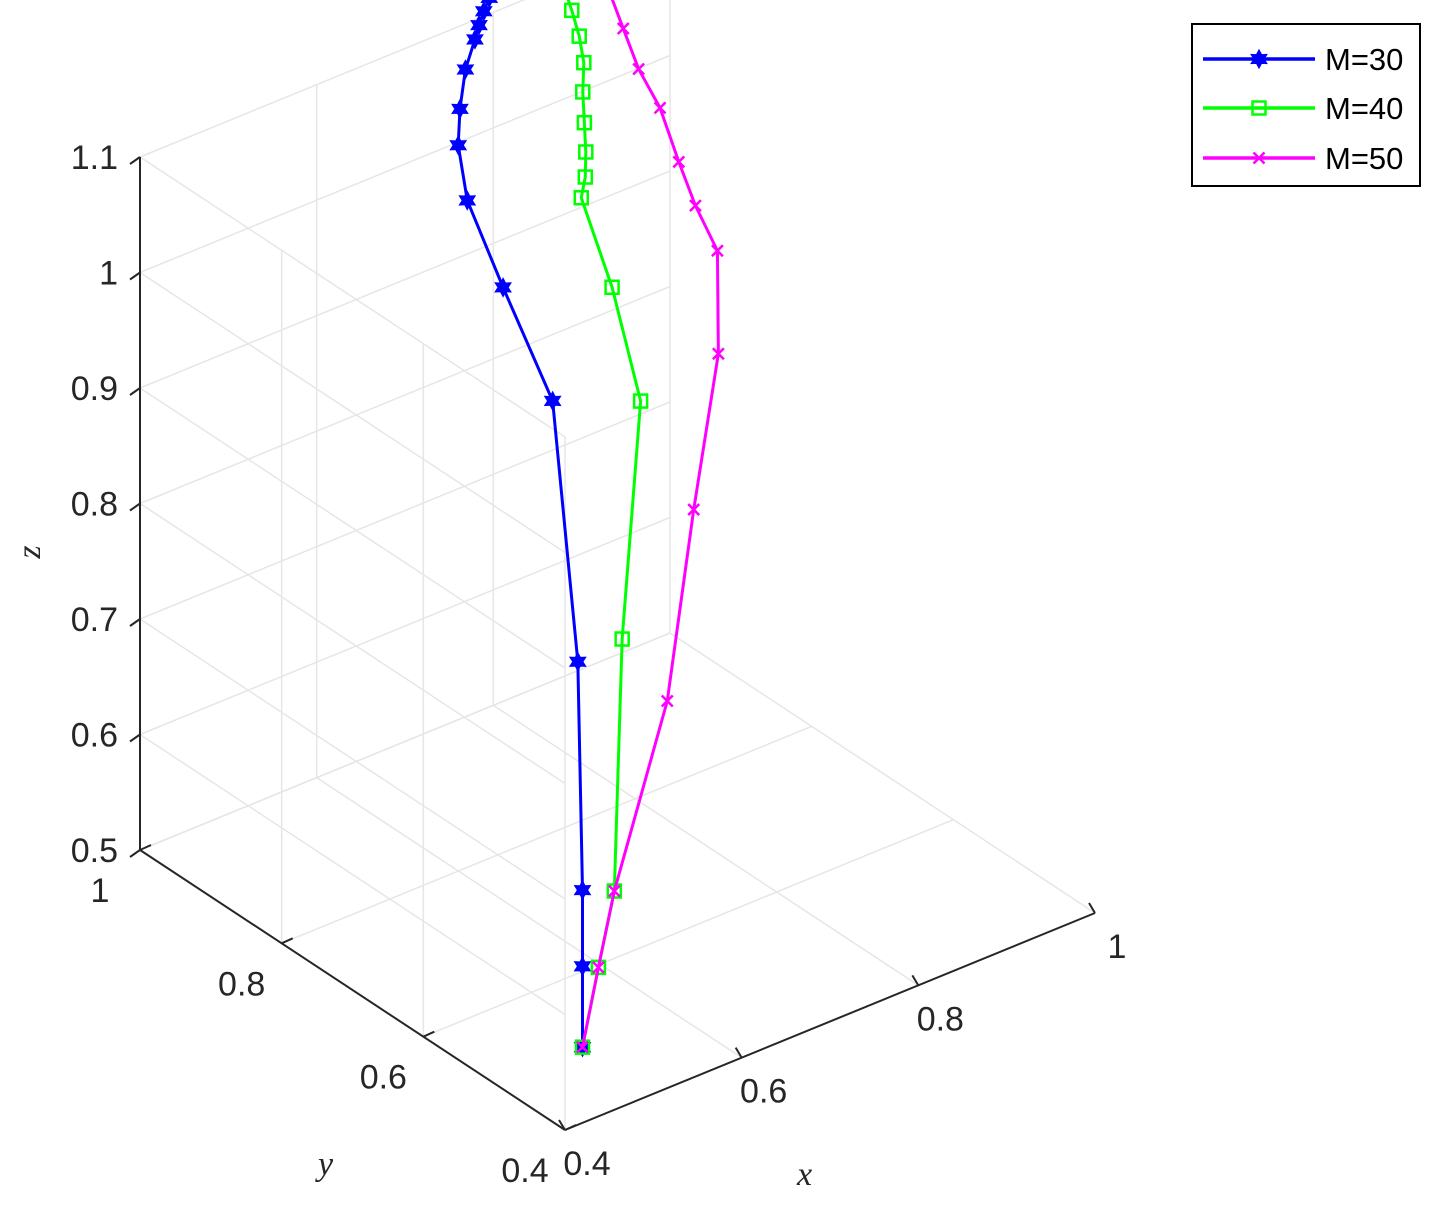 Image resolution: width=1442 pixels, height=1225 pixels. I want to click on legend-label-0: M=30, so click(1364, 59).